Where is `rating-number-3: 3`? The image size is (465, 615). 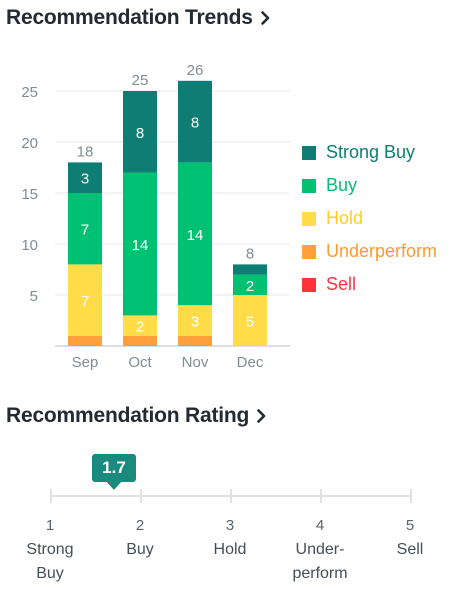 rating-number-3: 3 is located at coordinates (230, 525).